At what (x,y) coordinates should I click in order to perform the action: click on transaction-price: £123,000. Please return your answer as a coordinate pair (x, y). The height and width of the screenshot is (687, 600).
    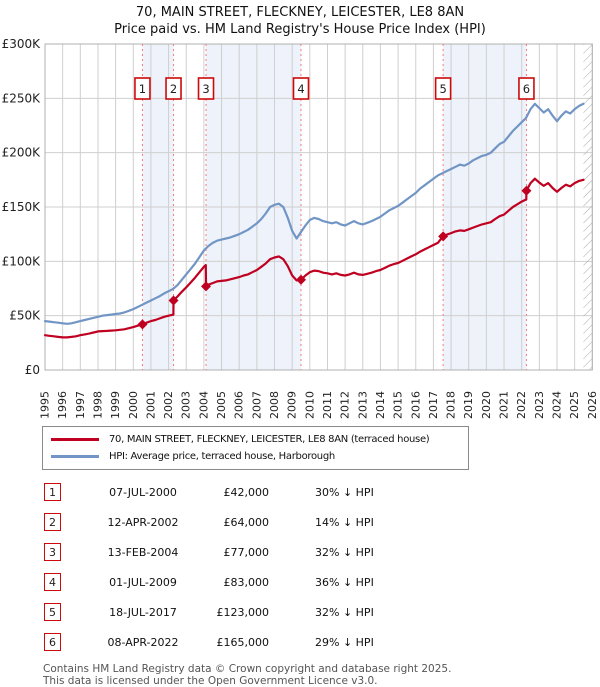
    Looking at the image, I should click on (243, 612).